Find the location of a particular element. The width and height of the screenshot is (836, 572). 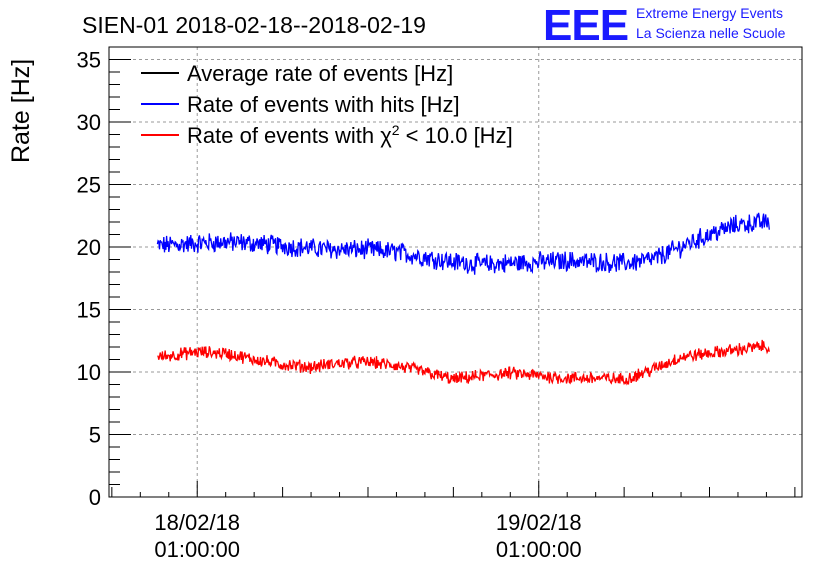

y-tick-label: 35 is located at coordinates (89, 60).